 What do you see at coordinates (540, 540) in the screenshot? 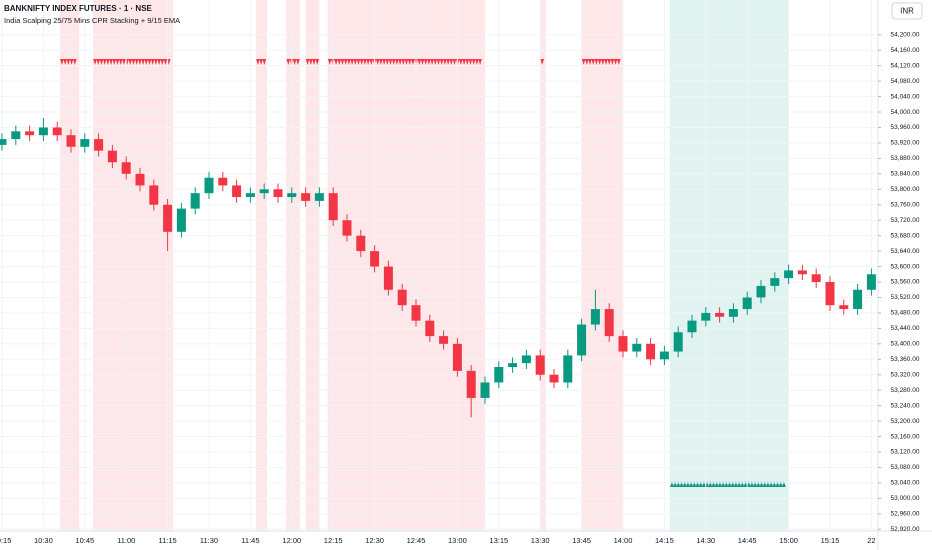
I see `x-tick-label: 13:30` at bounding box center [540, 540].